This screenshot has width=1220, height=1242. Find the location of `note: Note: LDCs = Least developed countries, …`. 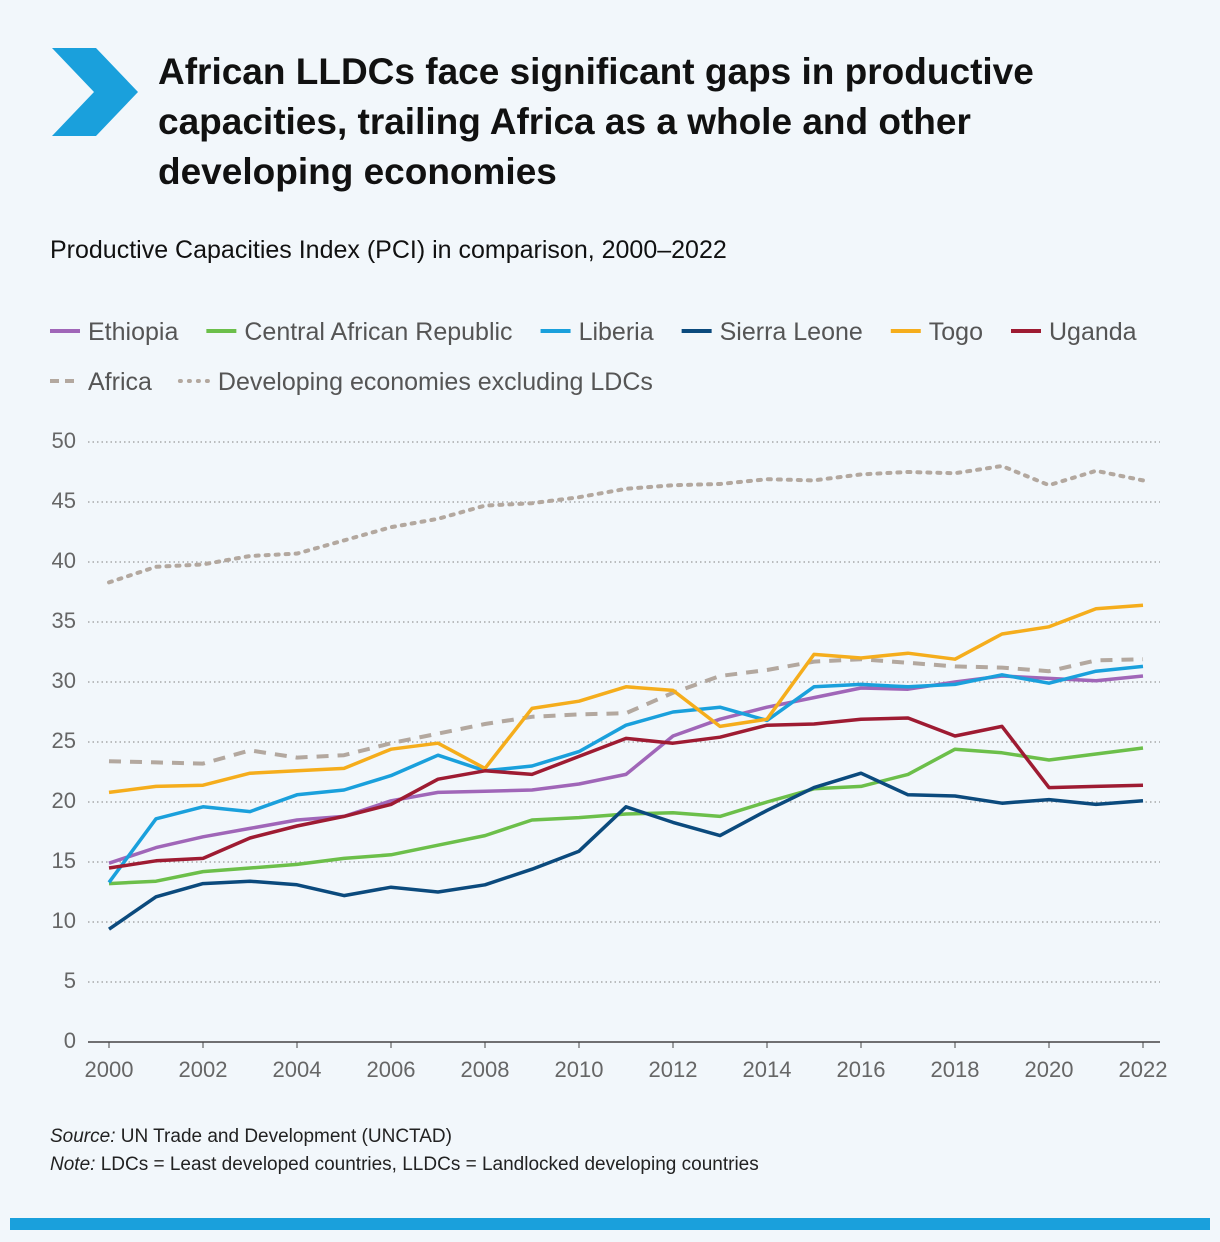

note: Note: LDCs = Least developed countries, … is located at coordinates (404, 1164).